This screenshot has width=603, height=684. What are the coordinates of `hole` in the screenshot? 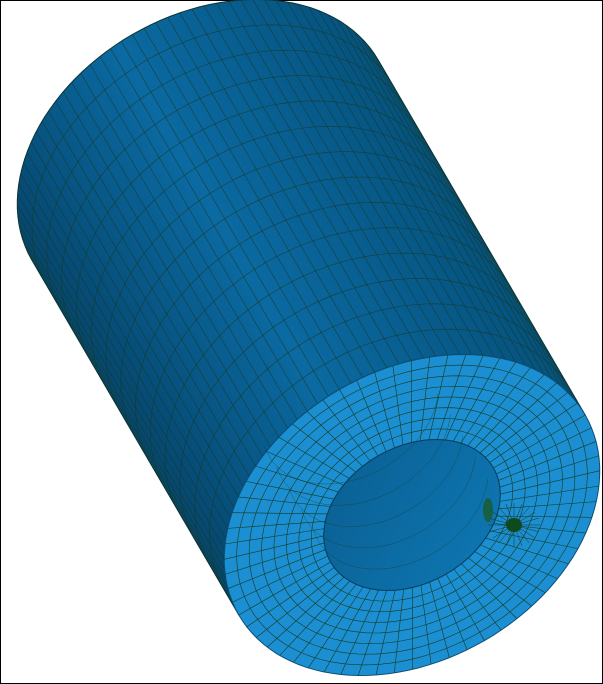 It's located at (412, 515).